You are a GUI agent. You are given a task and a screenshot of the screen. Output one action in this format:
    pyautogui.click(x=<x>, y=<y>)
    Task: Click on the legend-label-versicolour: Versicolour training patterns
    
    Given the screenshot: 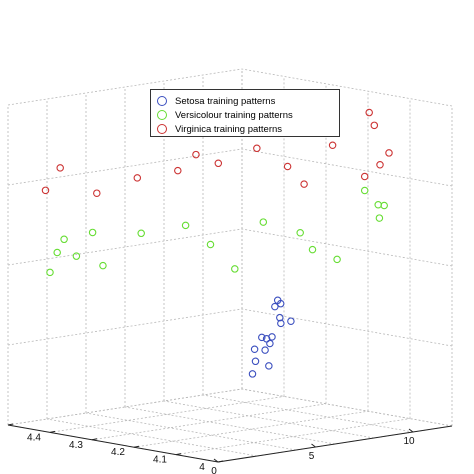 What is the action you would take?
    pyautogui.click(x=234, y=115)
    